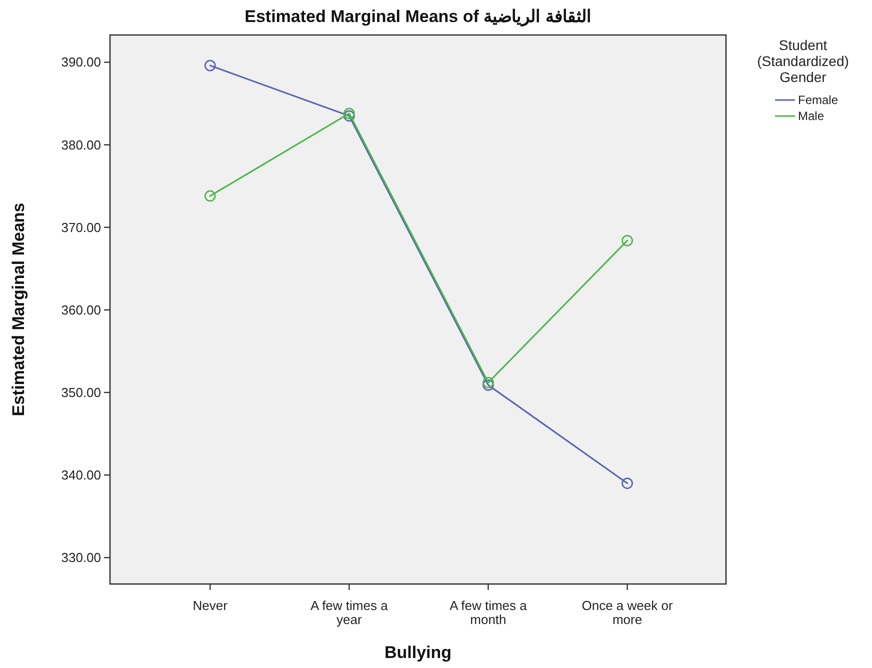  Describe the element at coordinates (418, 652) in the screenshot. I see `x-axis-title: Bullying` at that location.